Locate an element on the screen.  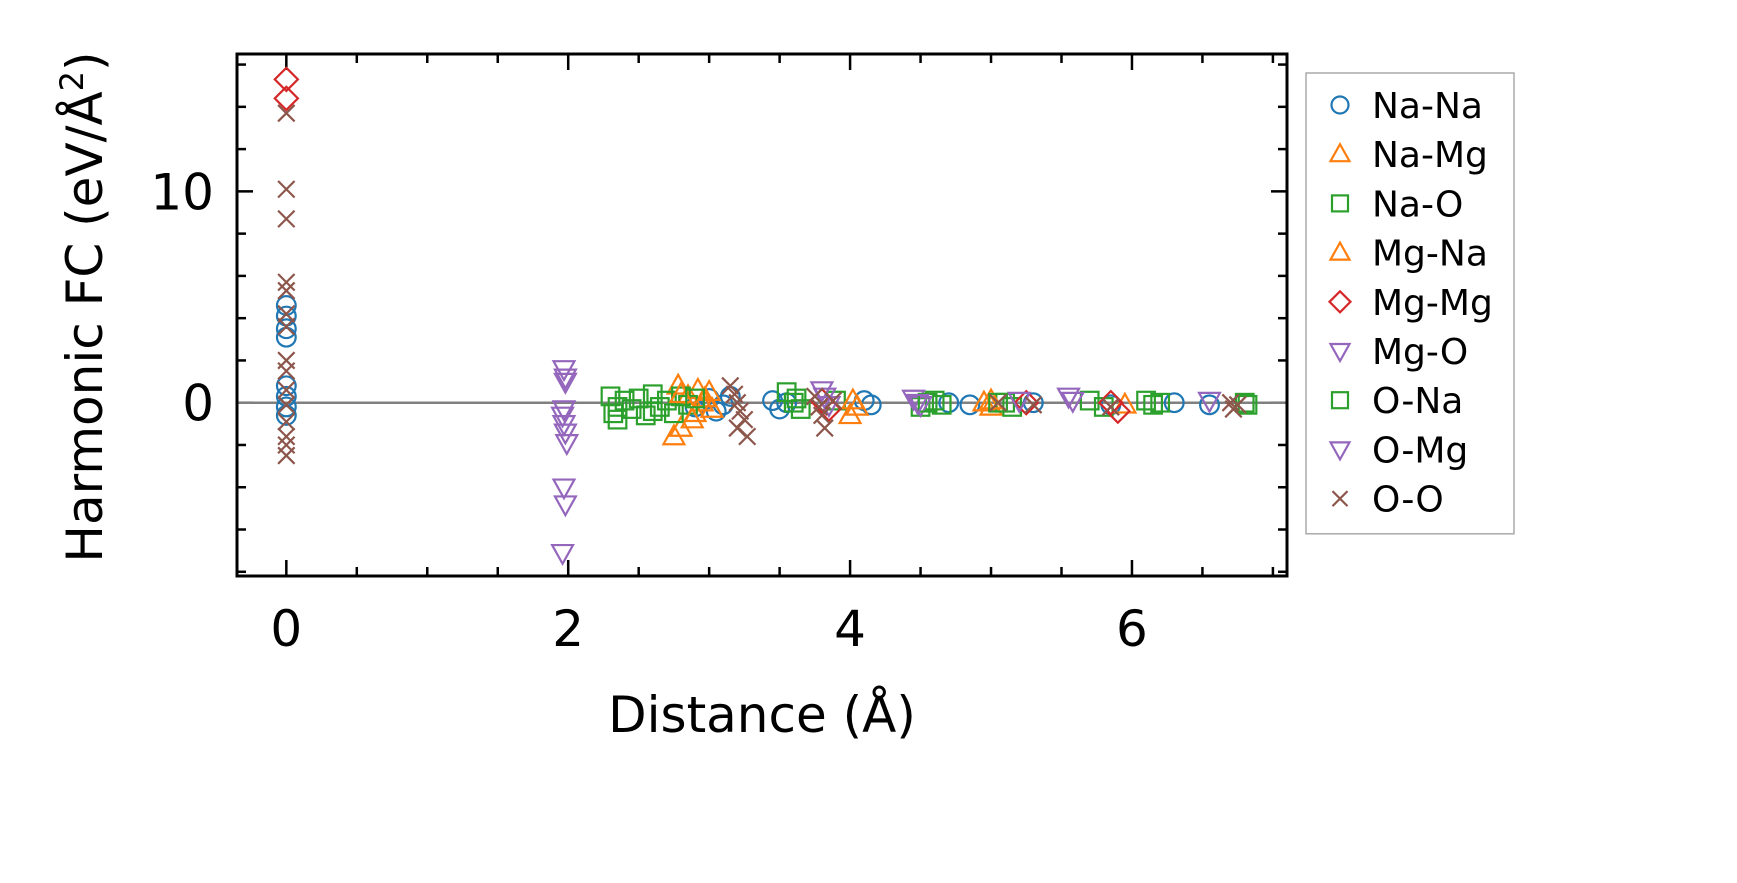
legend-marker-o-mg is located at coordinates (1340, 451).